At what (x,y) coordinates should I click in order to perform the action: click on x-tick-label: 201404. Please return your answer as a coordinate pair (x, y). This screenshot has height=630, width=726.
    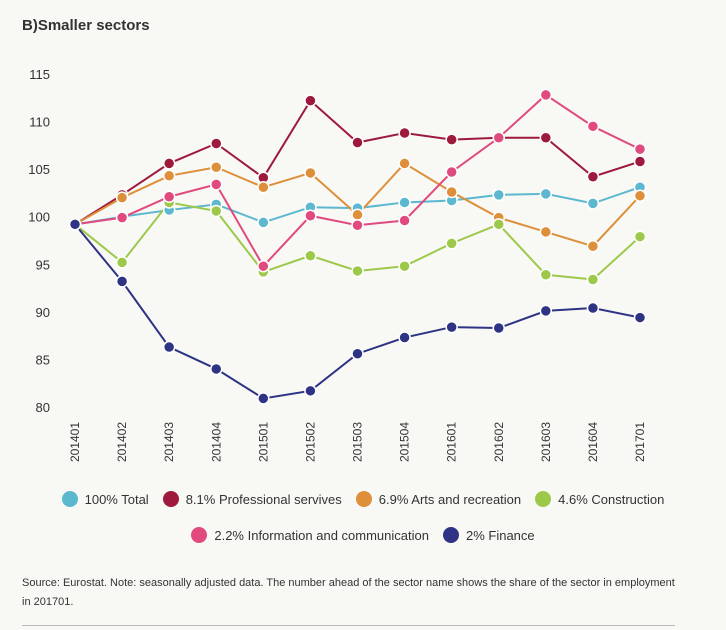
    Looking at the image, I should click on (216, 442).